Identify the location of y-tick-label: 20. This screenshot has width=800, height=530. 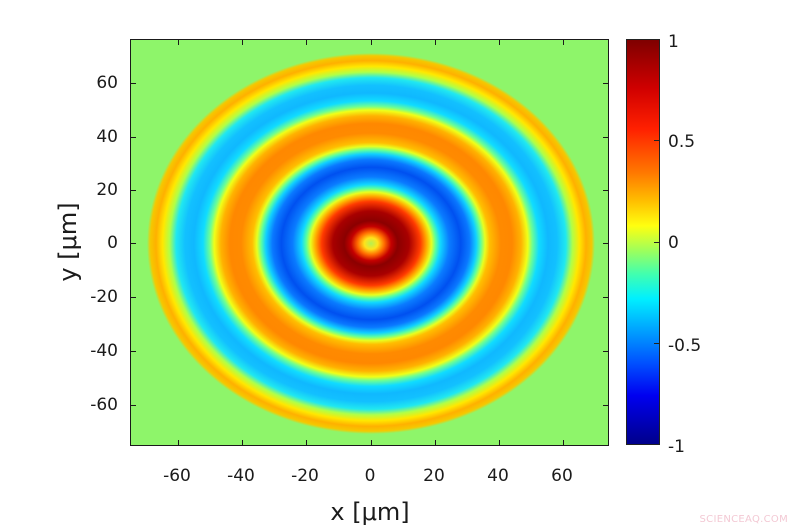
(107, 190).